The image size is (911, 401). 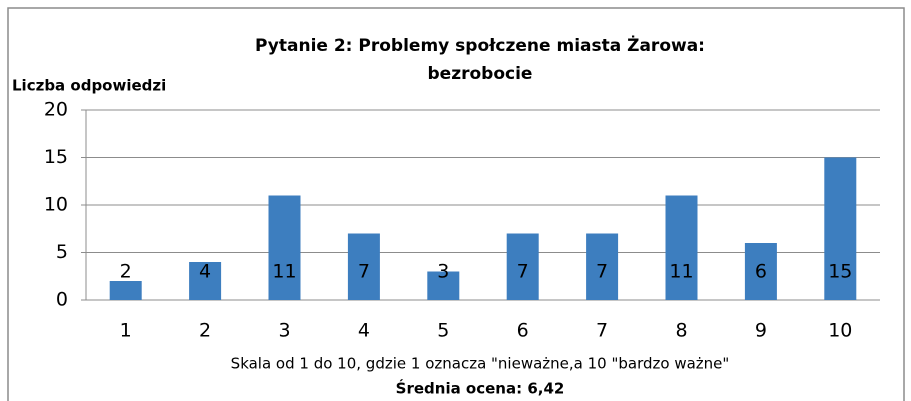 I want to click on data-label: 2, so click(x=126, y=272).